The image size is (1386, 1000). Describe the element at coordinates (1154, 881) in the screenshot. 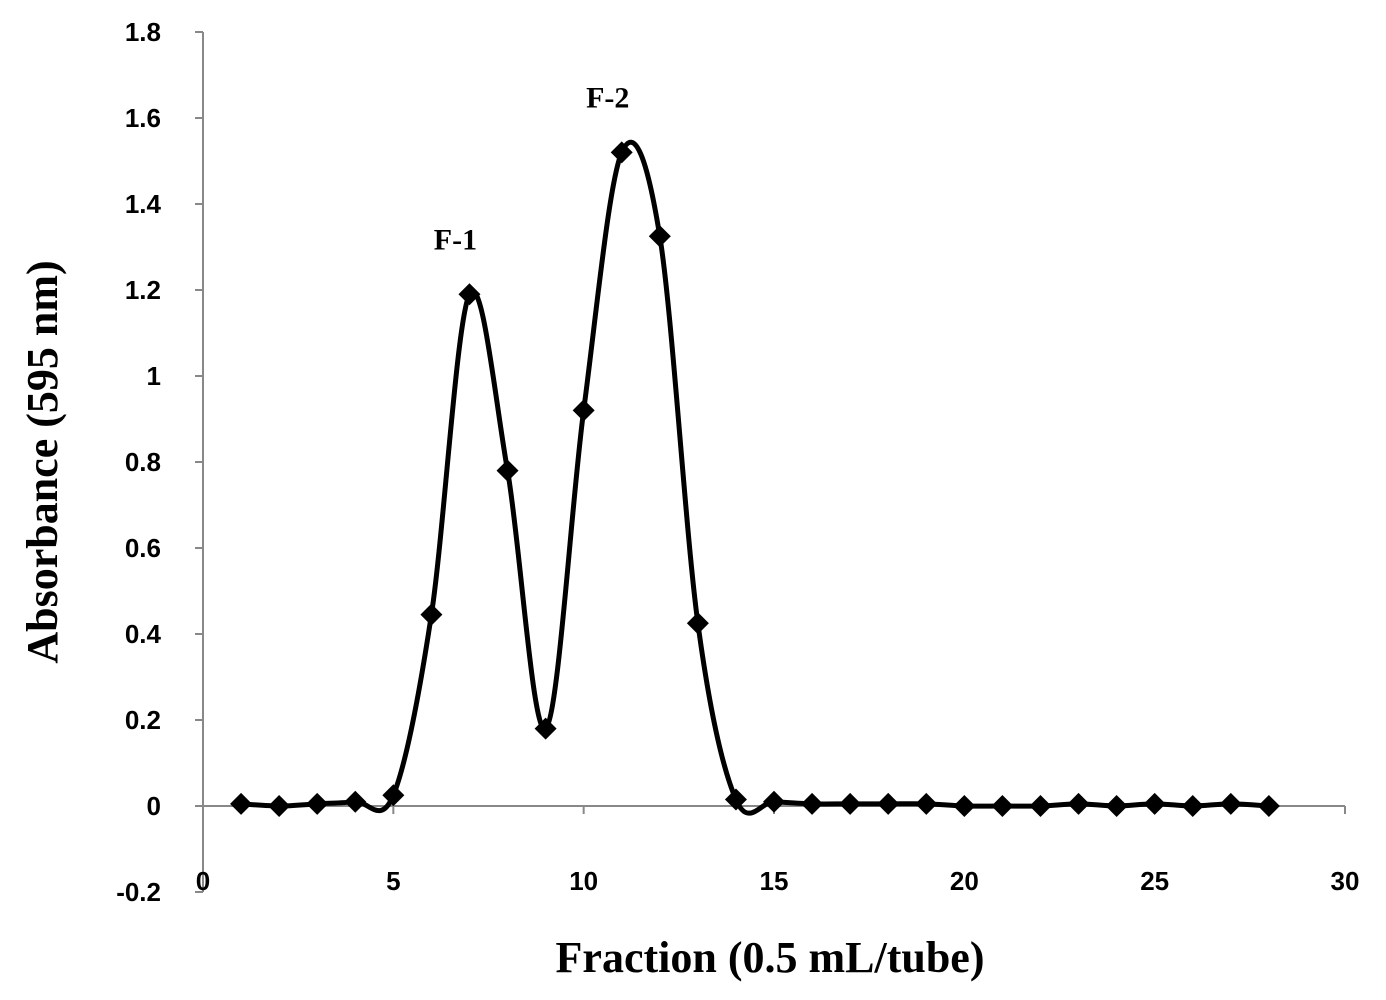

I see `x-tick-label: 25` at that location.